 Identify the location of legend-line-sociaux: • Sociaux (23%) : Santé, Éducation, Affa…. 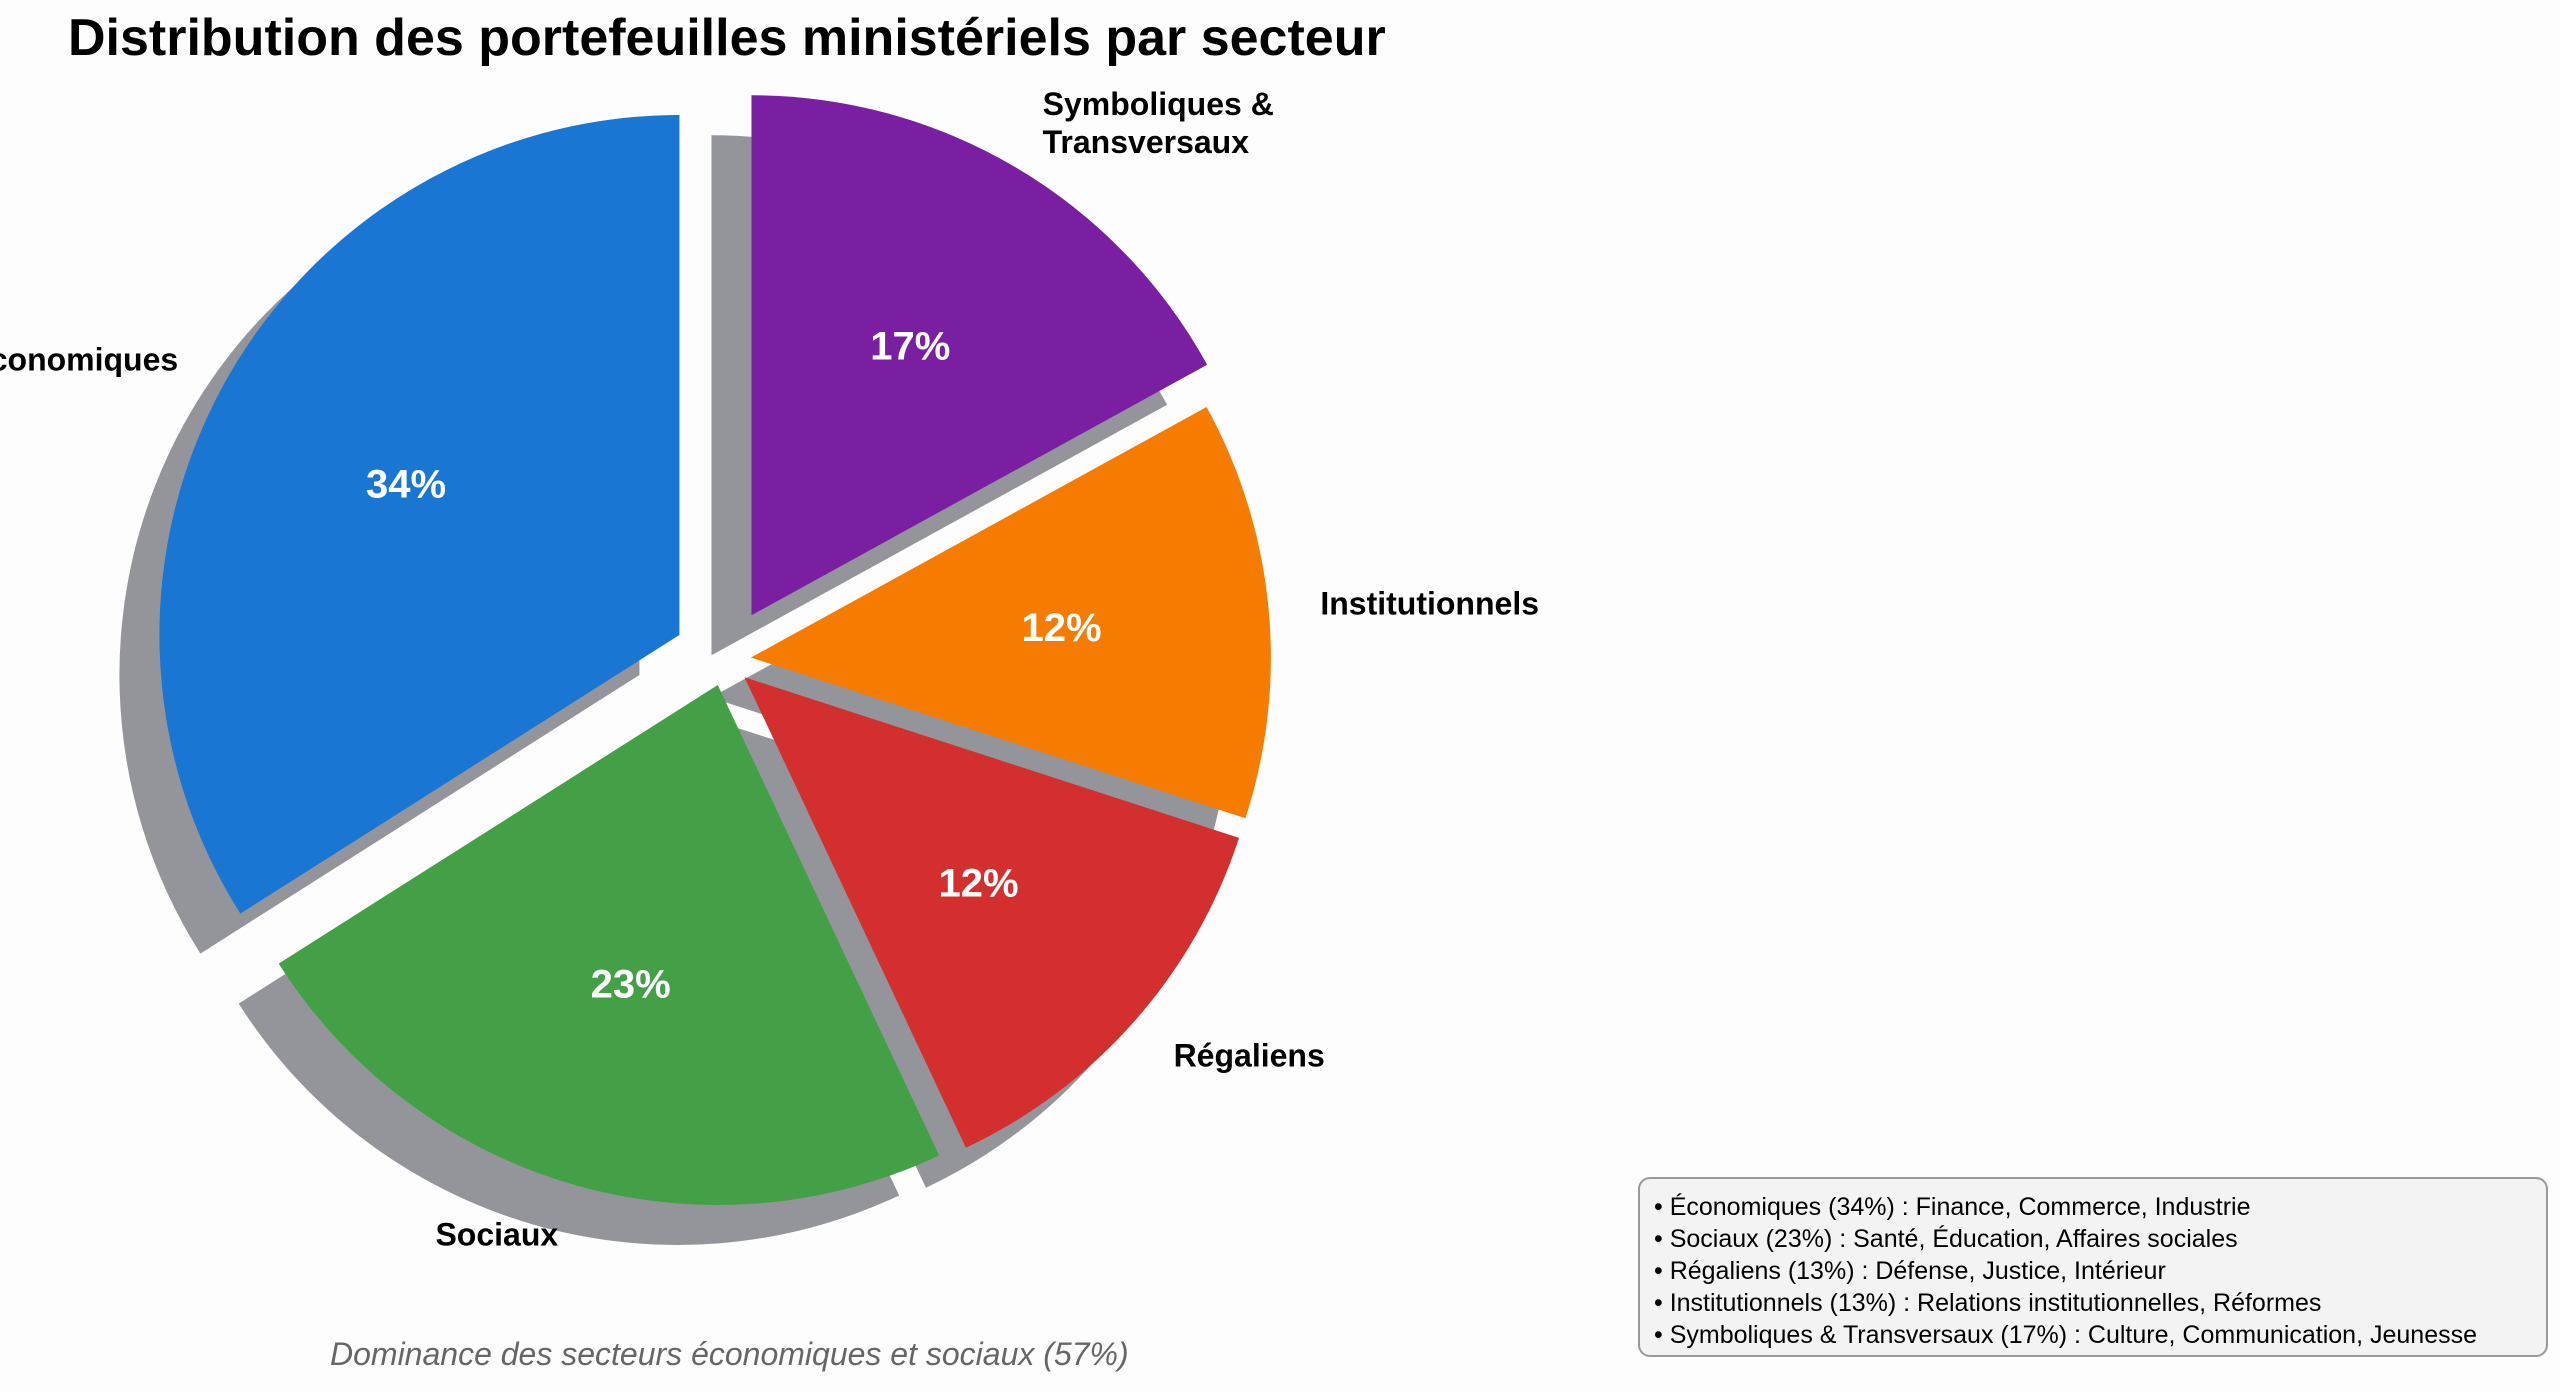
(1946, 1239).